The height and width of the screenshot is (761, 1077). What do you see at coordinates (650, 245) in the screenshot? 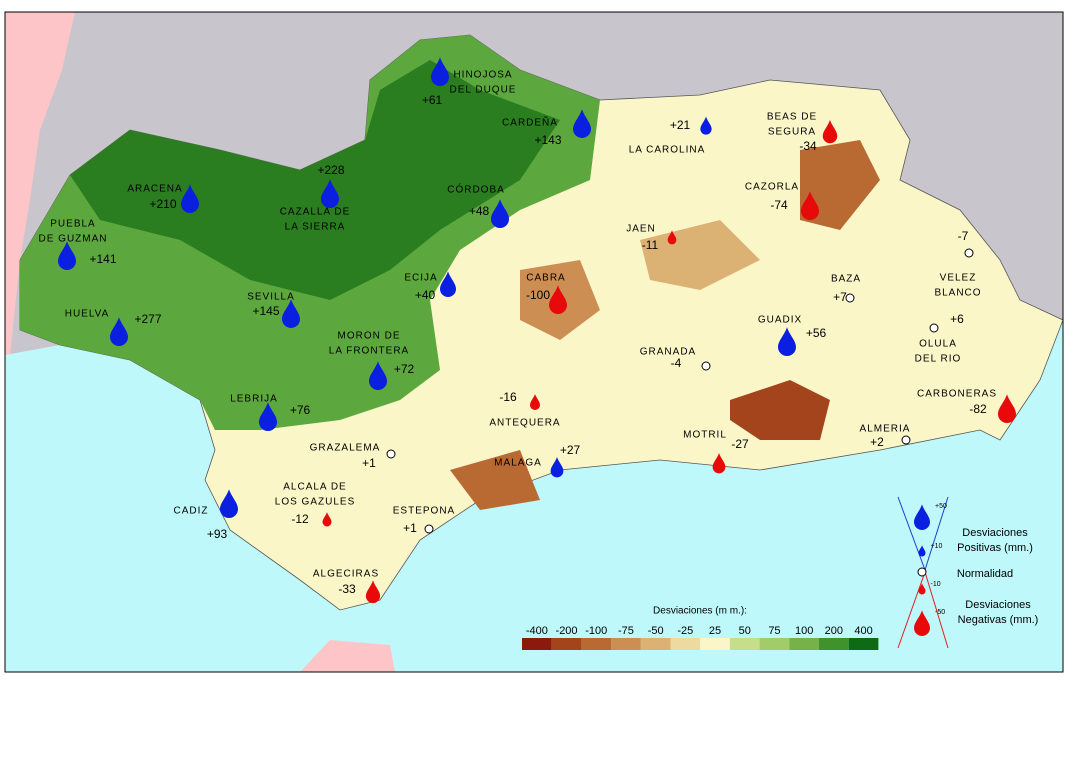
I see `station-value: -11` at bounding box center [650, 245].